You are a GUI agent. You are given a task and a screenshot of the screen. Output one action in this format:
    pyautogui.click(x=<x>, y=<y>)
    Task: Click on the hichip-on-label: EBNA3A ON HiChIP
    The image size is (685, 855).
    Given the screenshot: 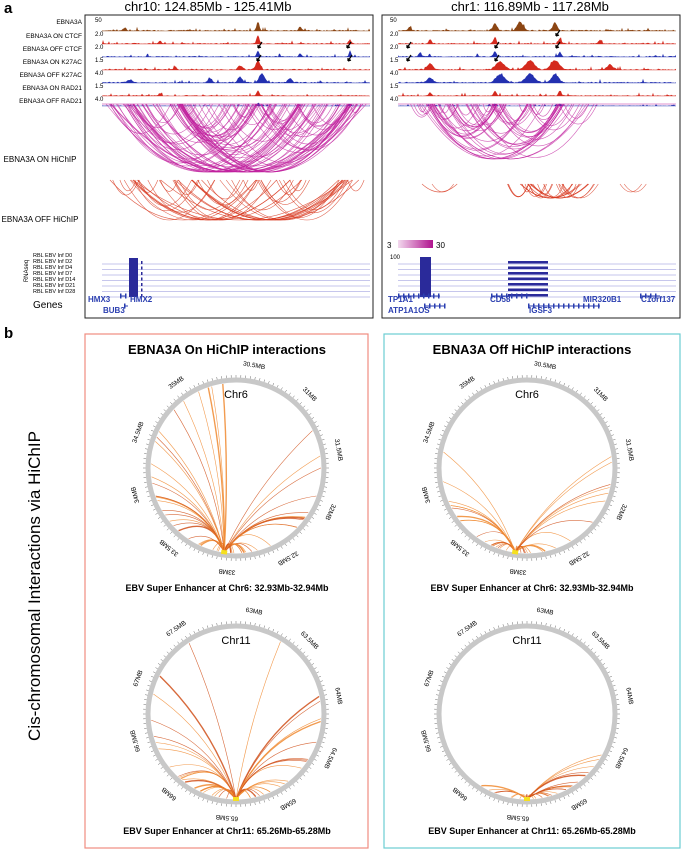 What is the action you would take?
    pyautogui.click(x=40, y=159)
    